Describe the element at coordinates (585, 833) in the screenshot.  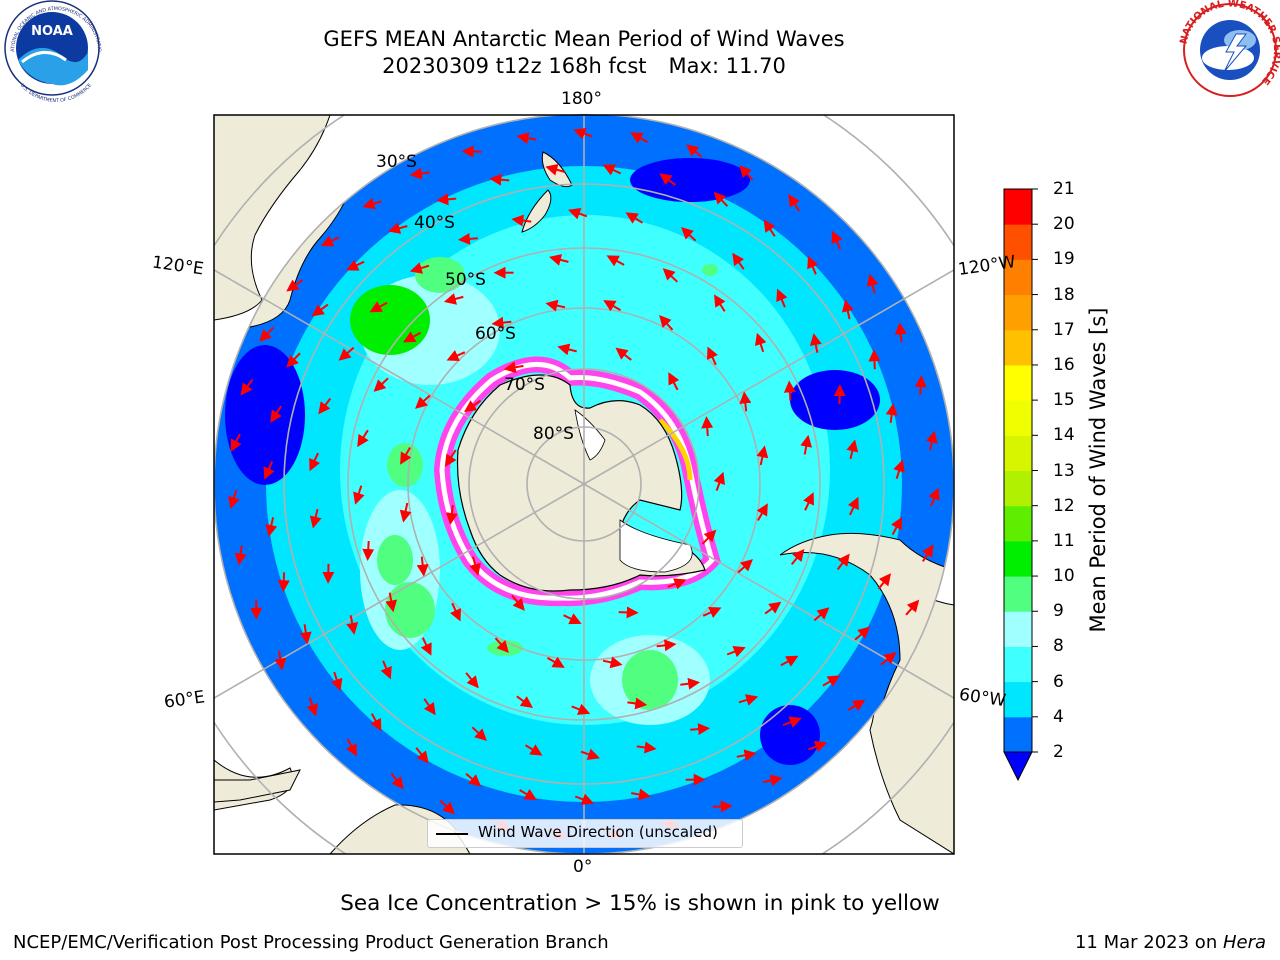
I see `map-legend: Wind Wave Direction (unscaled)` at that location.